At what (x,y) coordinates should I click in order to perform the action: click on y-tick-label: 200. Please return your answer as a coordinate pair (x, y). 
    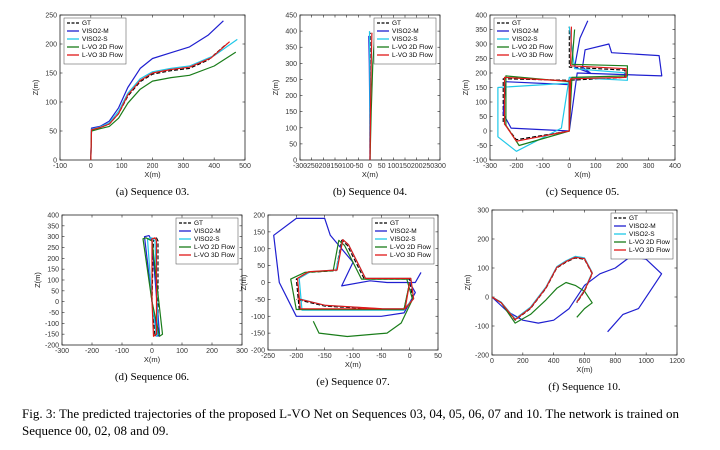
    Looking at the image, I should click on (51, 45).